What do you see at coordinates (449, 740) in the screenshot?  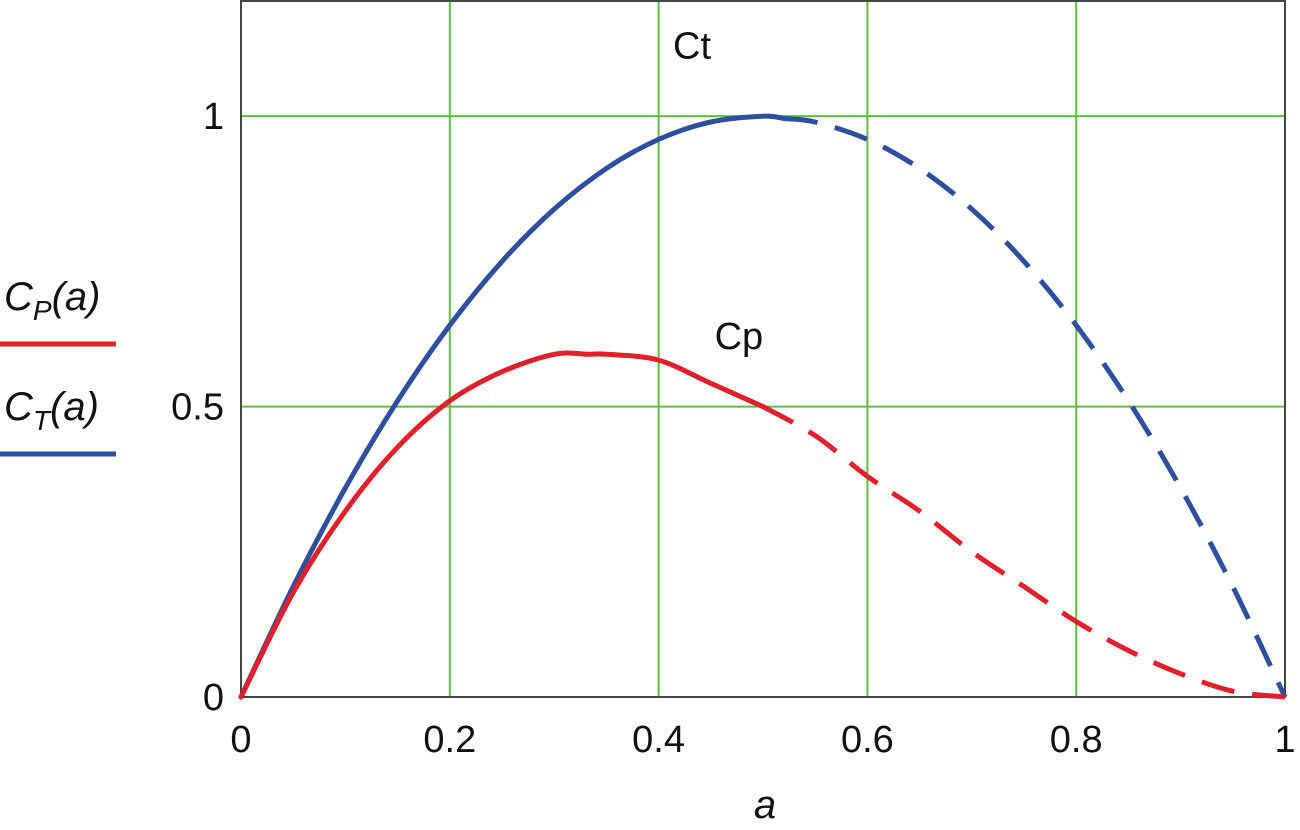 I see `x-tick-label-1: 0.2` at bounding box center [449, 740].